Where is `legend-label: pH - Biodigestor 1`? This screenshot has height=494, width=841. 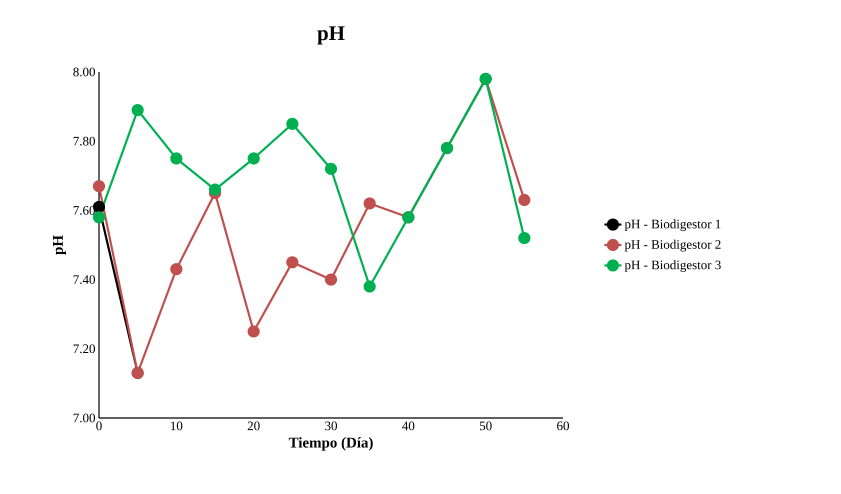
legend-label: pH - Biodigestor 1 is located at coordinates (672, 225).